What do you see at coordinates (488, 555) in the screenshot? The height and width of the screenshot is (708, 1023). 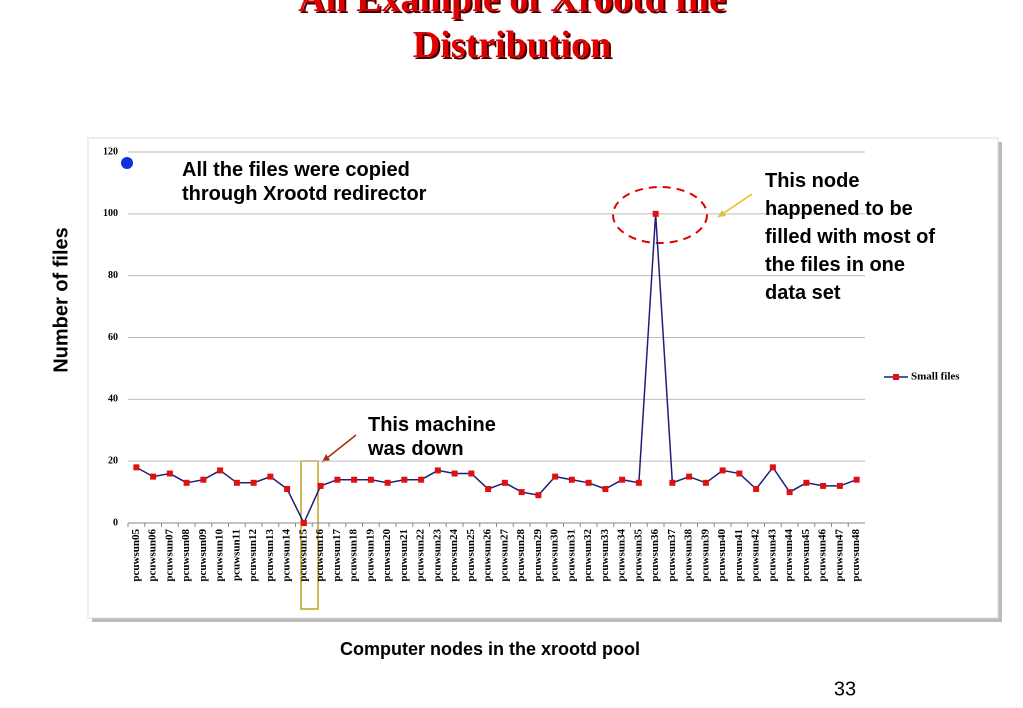 I see `x-tick-label: pcuwsun26` at bounding box center [488, 555].